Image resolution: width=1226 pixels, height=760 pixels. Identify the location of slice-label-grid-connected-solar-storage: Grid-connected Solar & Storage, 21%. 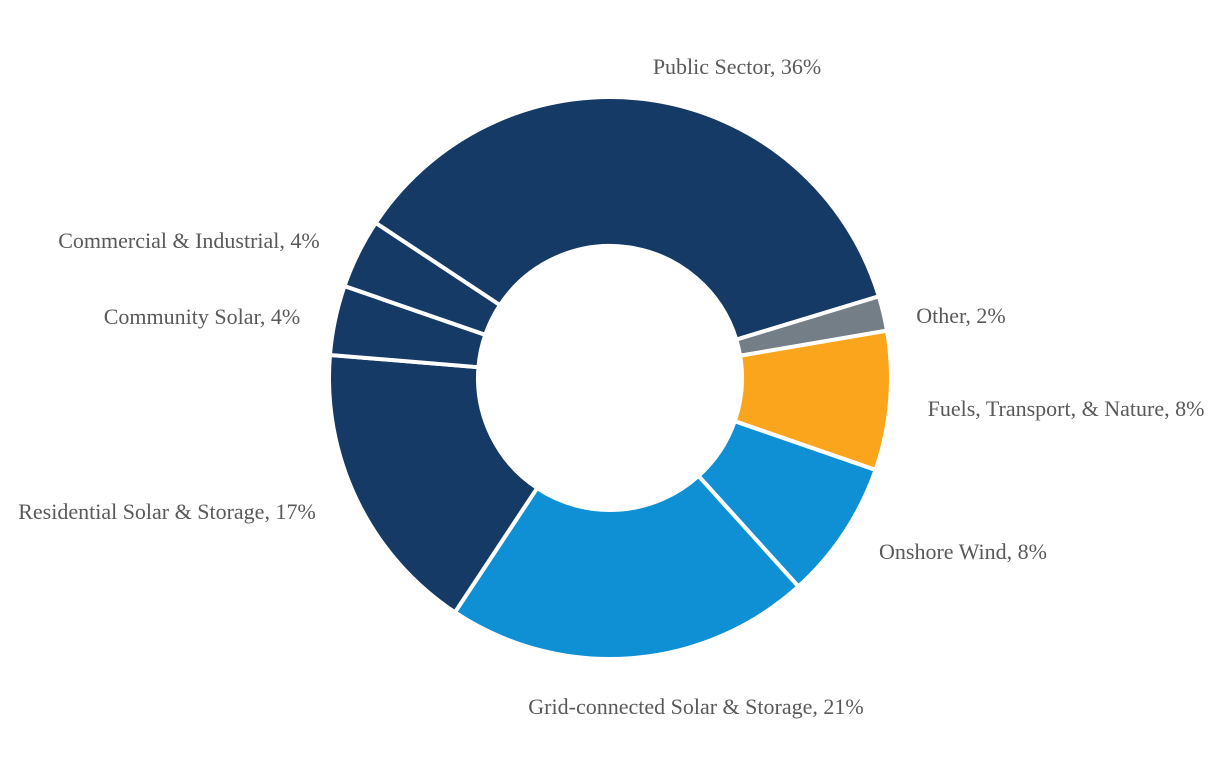
(696, 706).